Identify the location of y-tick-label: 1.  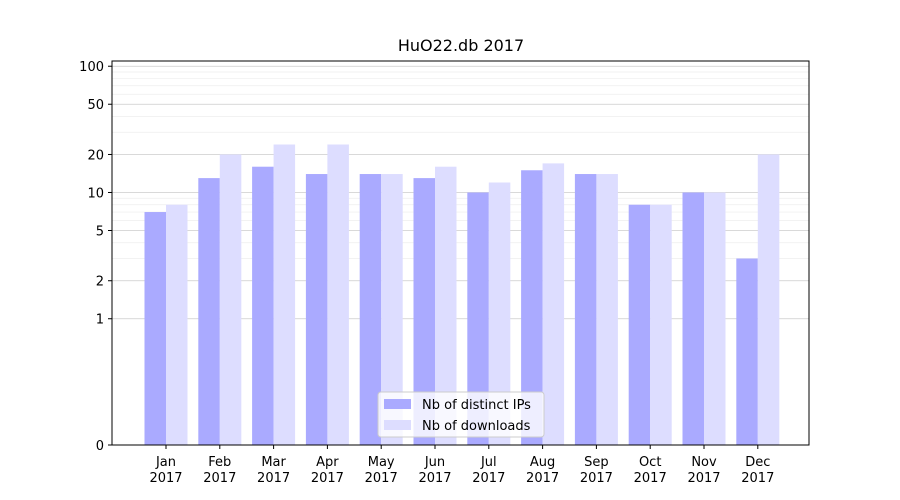
(100, 320).